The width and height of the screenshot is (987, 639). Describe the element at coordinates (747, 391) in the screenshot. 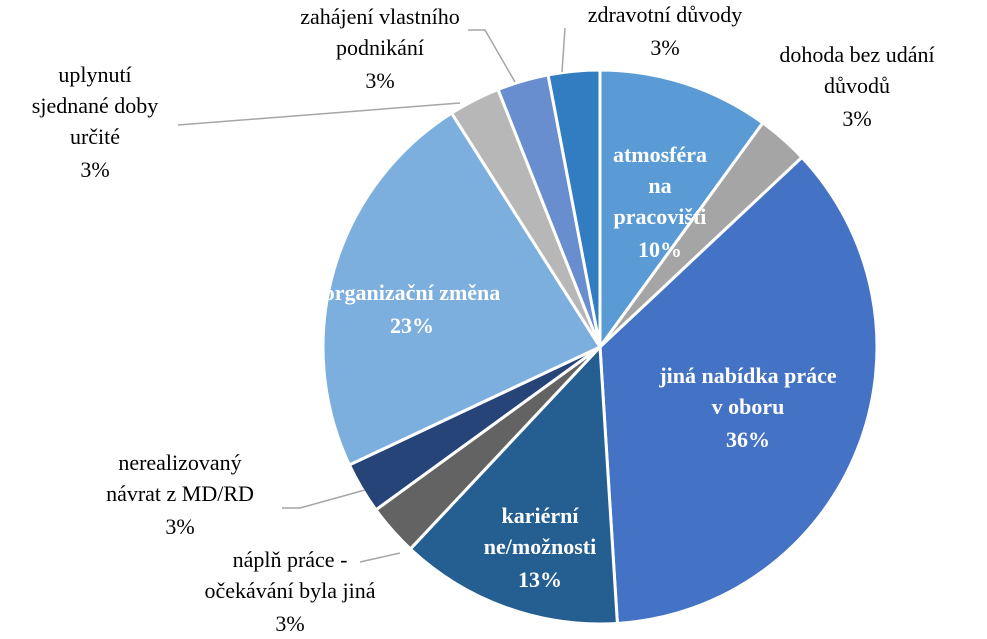

I see `slice-label: jiná nabídka práce v oboru` at that location.